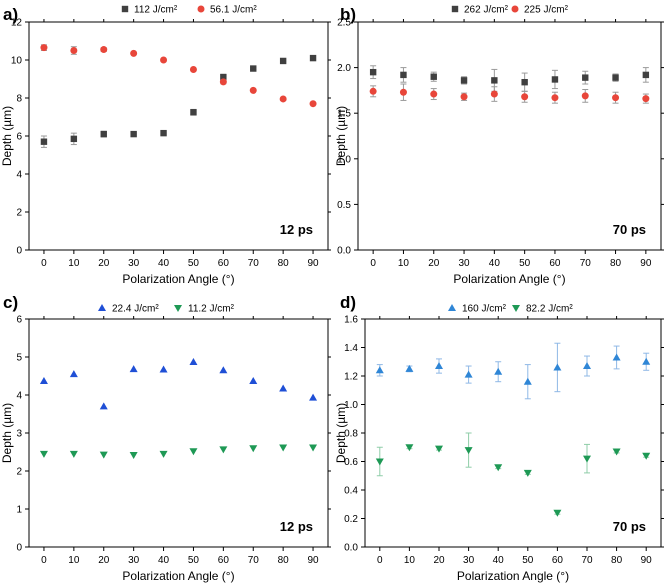 Image resolution: width=669 pixels, height=587 pixels. I want to click on x-tick-label: 70, so click(254, 560).